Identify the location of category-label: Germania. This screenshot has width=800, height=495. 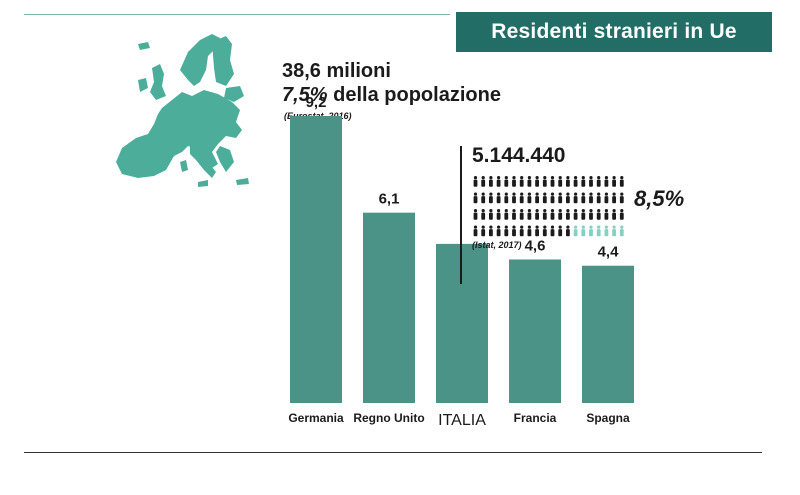
(316, 418).